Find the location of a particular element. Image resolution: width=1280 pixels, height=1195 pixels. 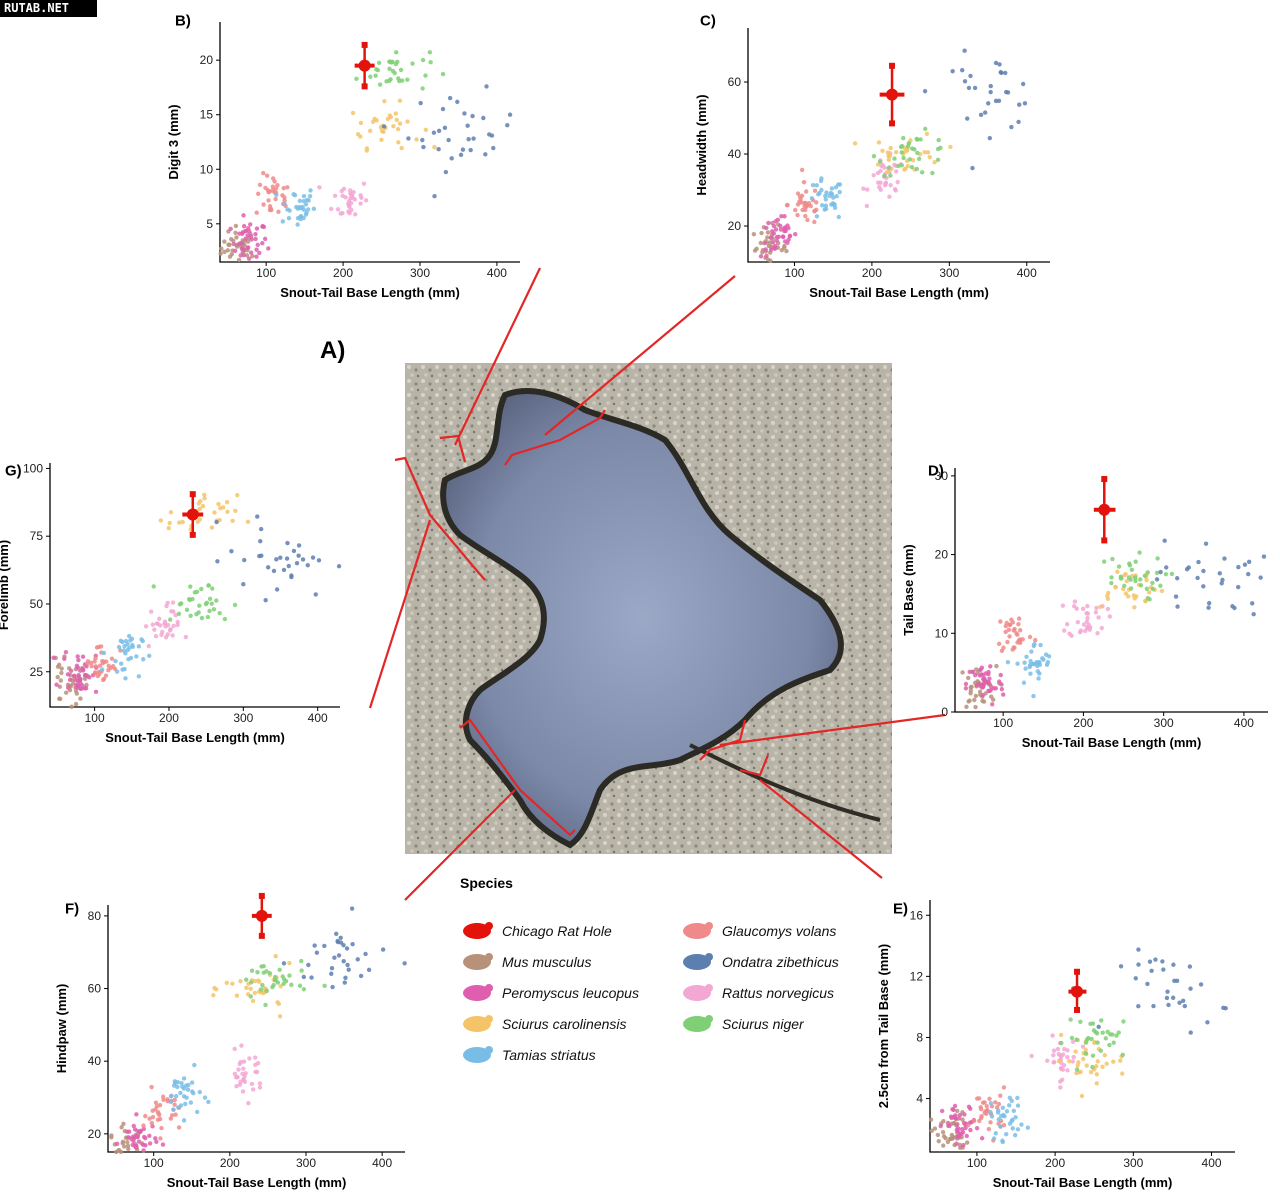

y-tick-label: 50 is located at coordinates (37, 604).